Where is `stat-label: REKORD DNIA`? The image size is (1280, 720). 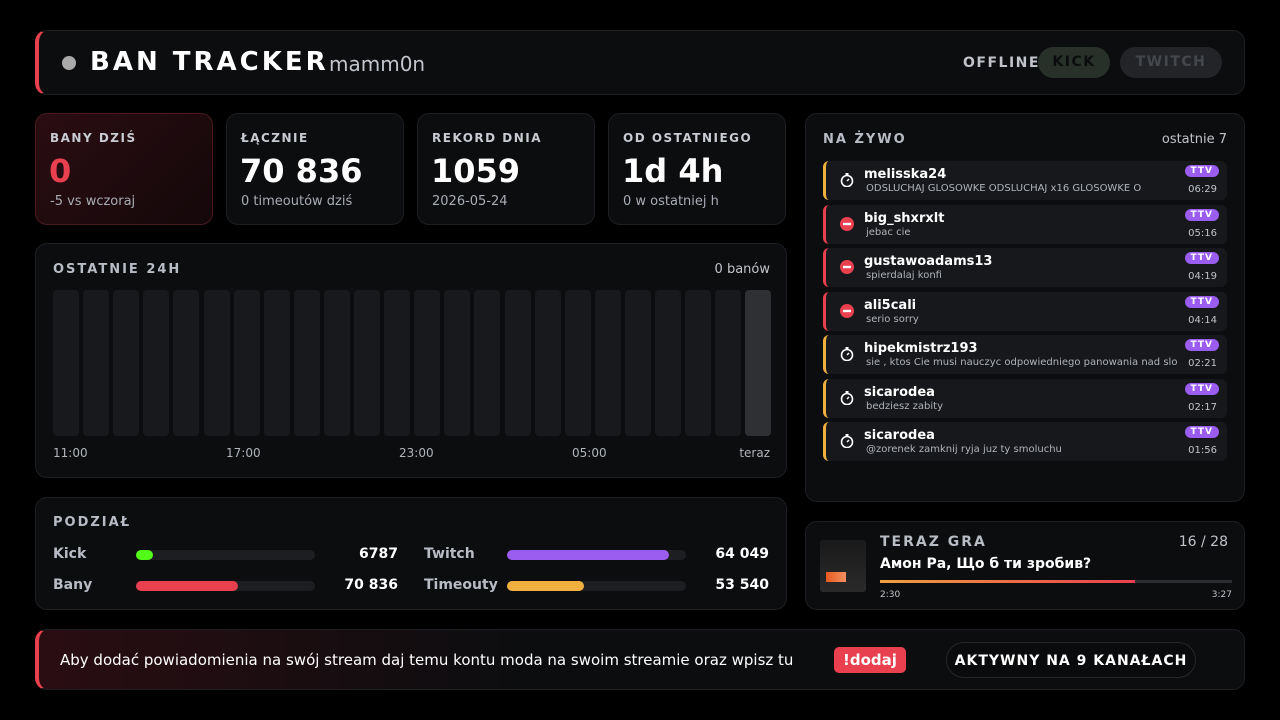
stat-label: REKORD DNIA is located at coordinates (487, 138).